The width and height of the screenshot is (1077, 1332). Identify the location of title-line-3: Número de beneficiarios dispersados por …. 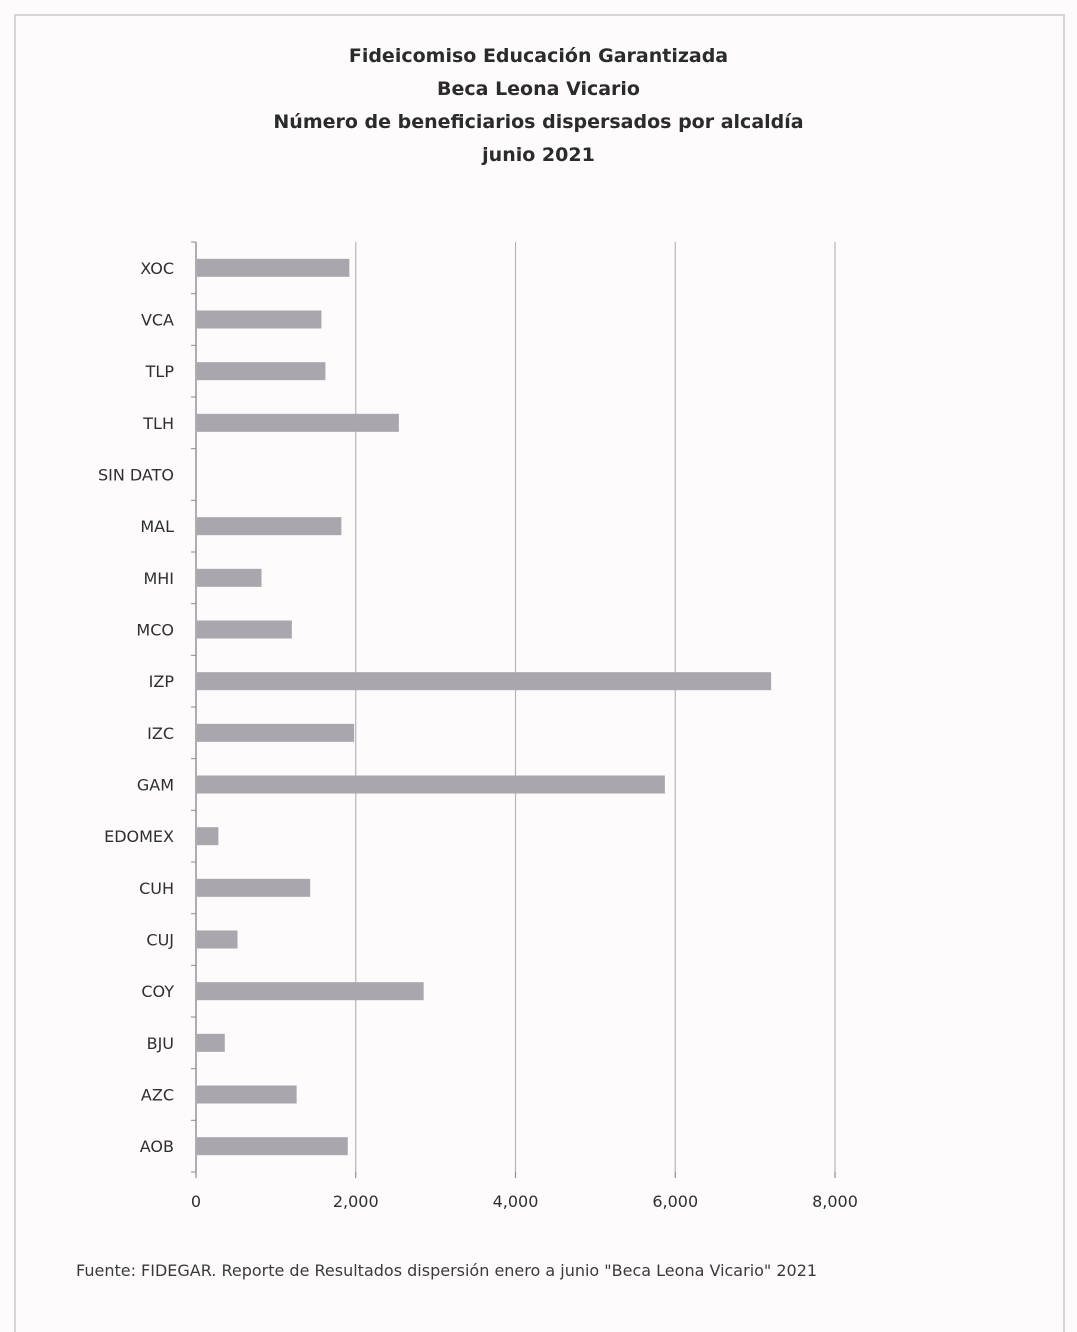
(538, 122).